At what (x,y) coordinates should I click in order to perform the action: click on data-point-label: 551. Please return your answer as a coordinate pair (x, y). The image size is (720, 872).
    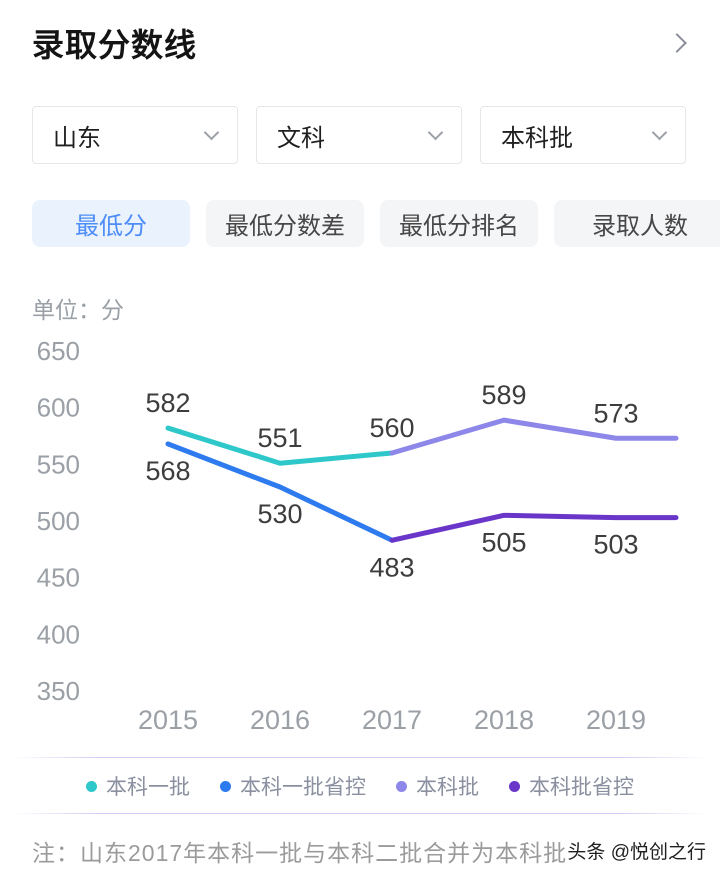
    Looking at the image, I should click on (279, 438).